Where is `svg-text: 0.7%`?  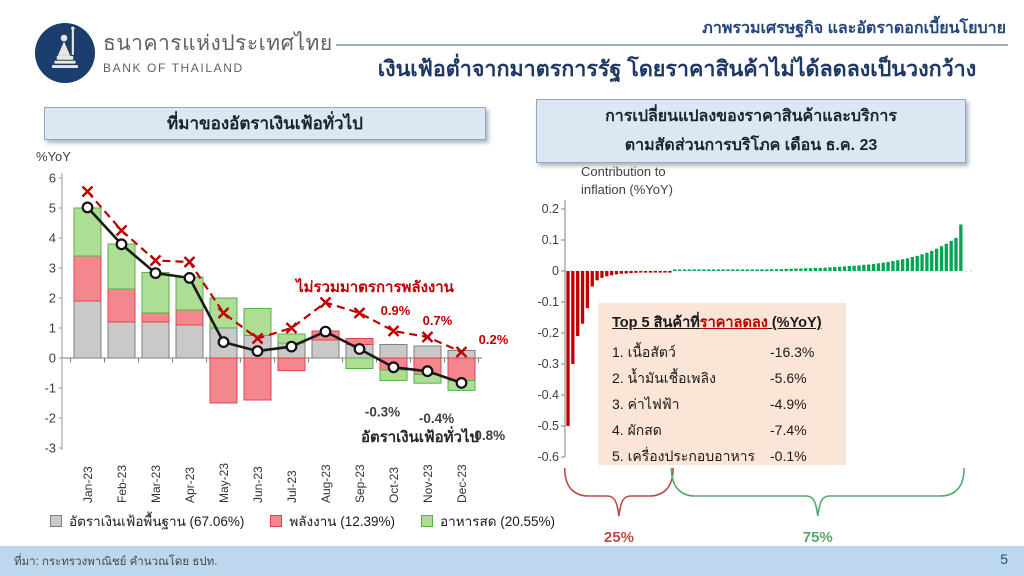
svg-text: 0.7% is located at coordinates (438, 320).